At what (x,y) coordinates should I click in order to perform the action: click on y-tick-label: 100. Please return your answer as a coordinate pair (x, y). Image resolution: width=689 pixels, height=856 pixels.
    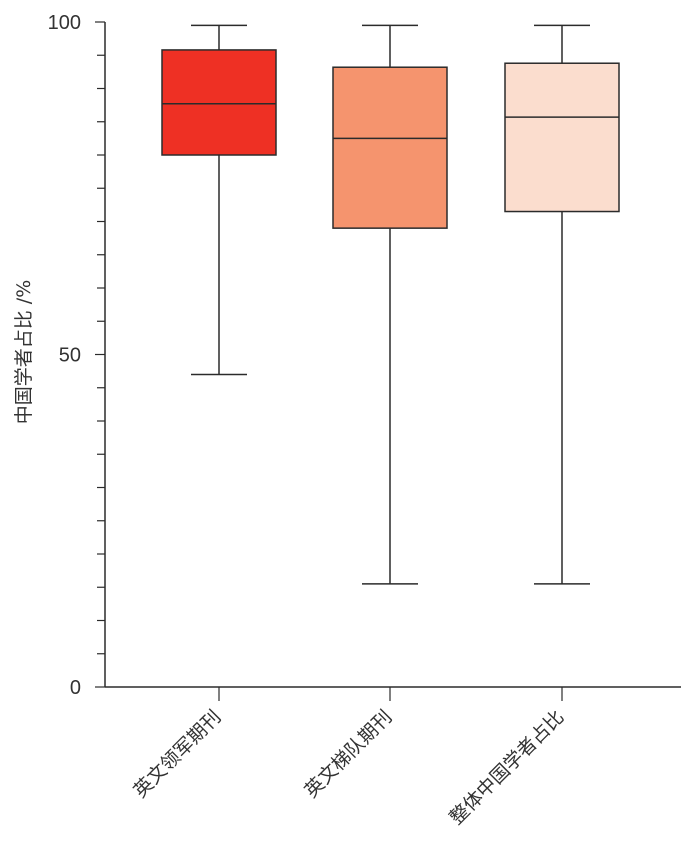
    Looking at the image, I should click on (64, 23).